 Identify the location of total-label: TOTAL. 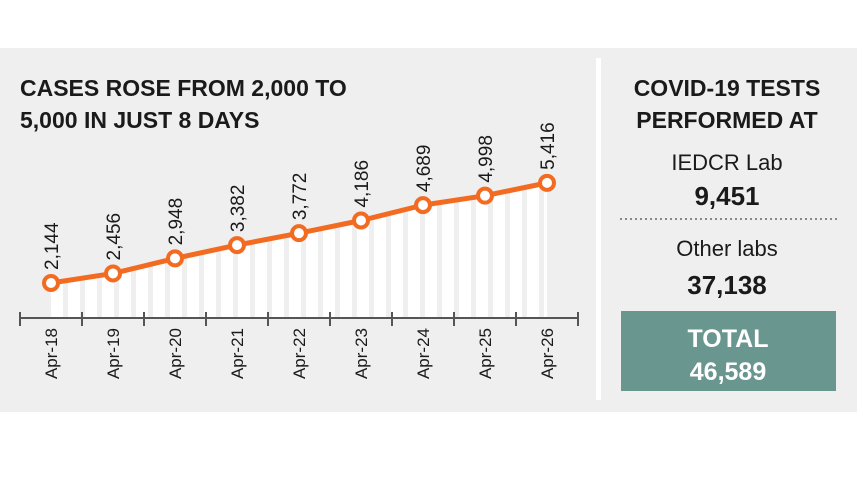
(727, 339).